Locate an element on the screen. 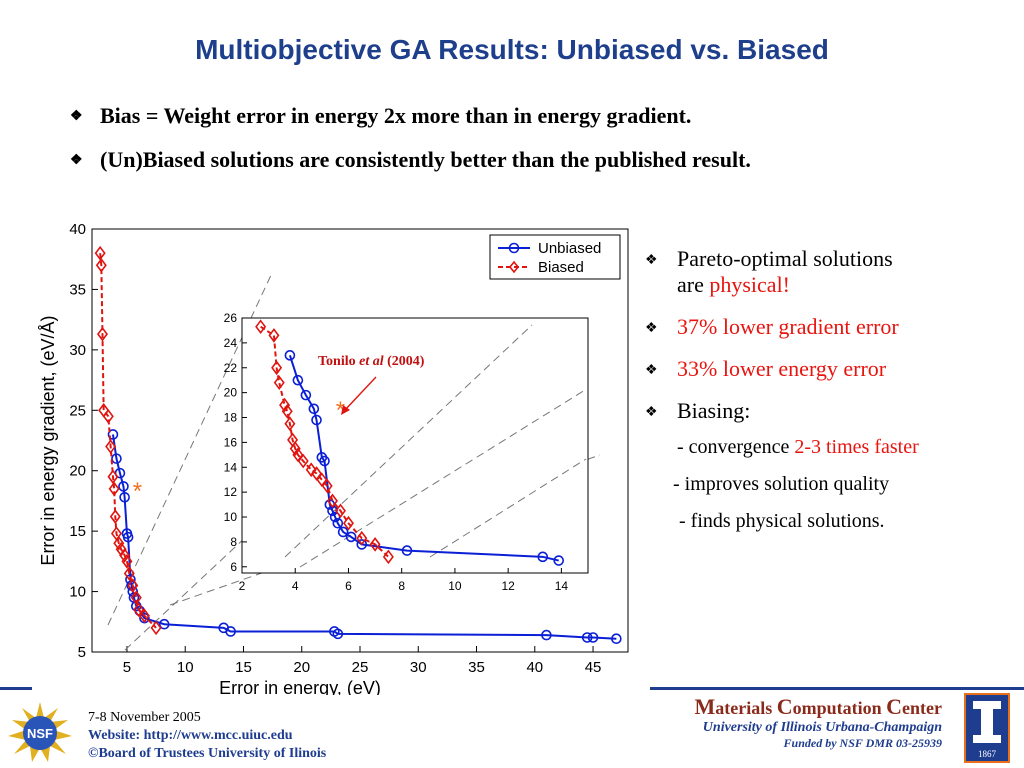 Image resolution: width=1024 pixels, height=768 pixels. published-result-marker: * is located at coordinates (137, 491).